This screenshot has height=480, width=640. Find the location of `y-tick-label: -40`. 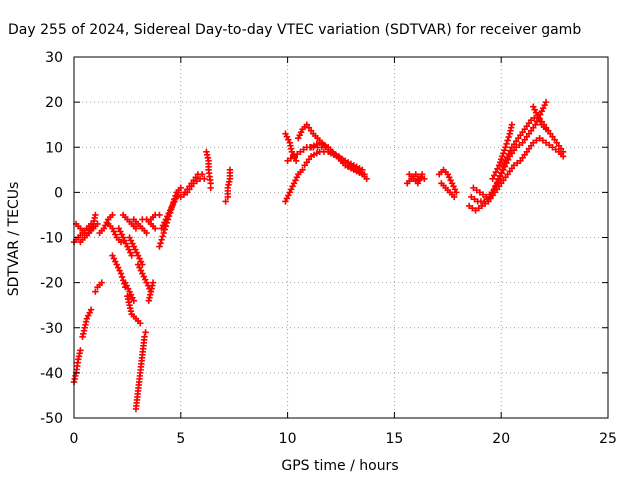

y-tick-label: -40 is located at coordinates (51, 374).